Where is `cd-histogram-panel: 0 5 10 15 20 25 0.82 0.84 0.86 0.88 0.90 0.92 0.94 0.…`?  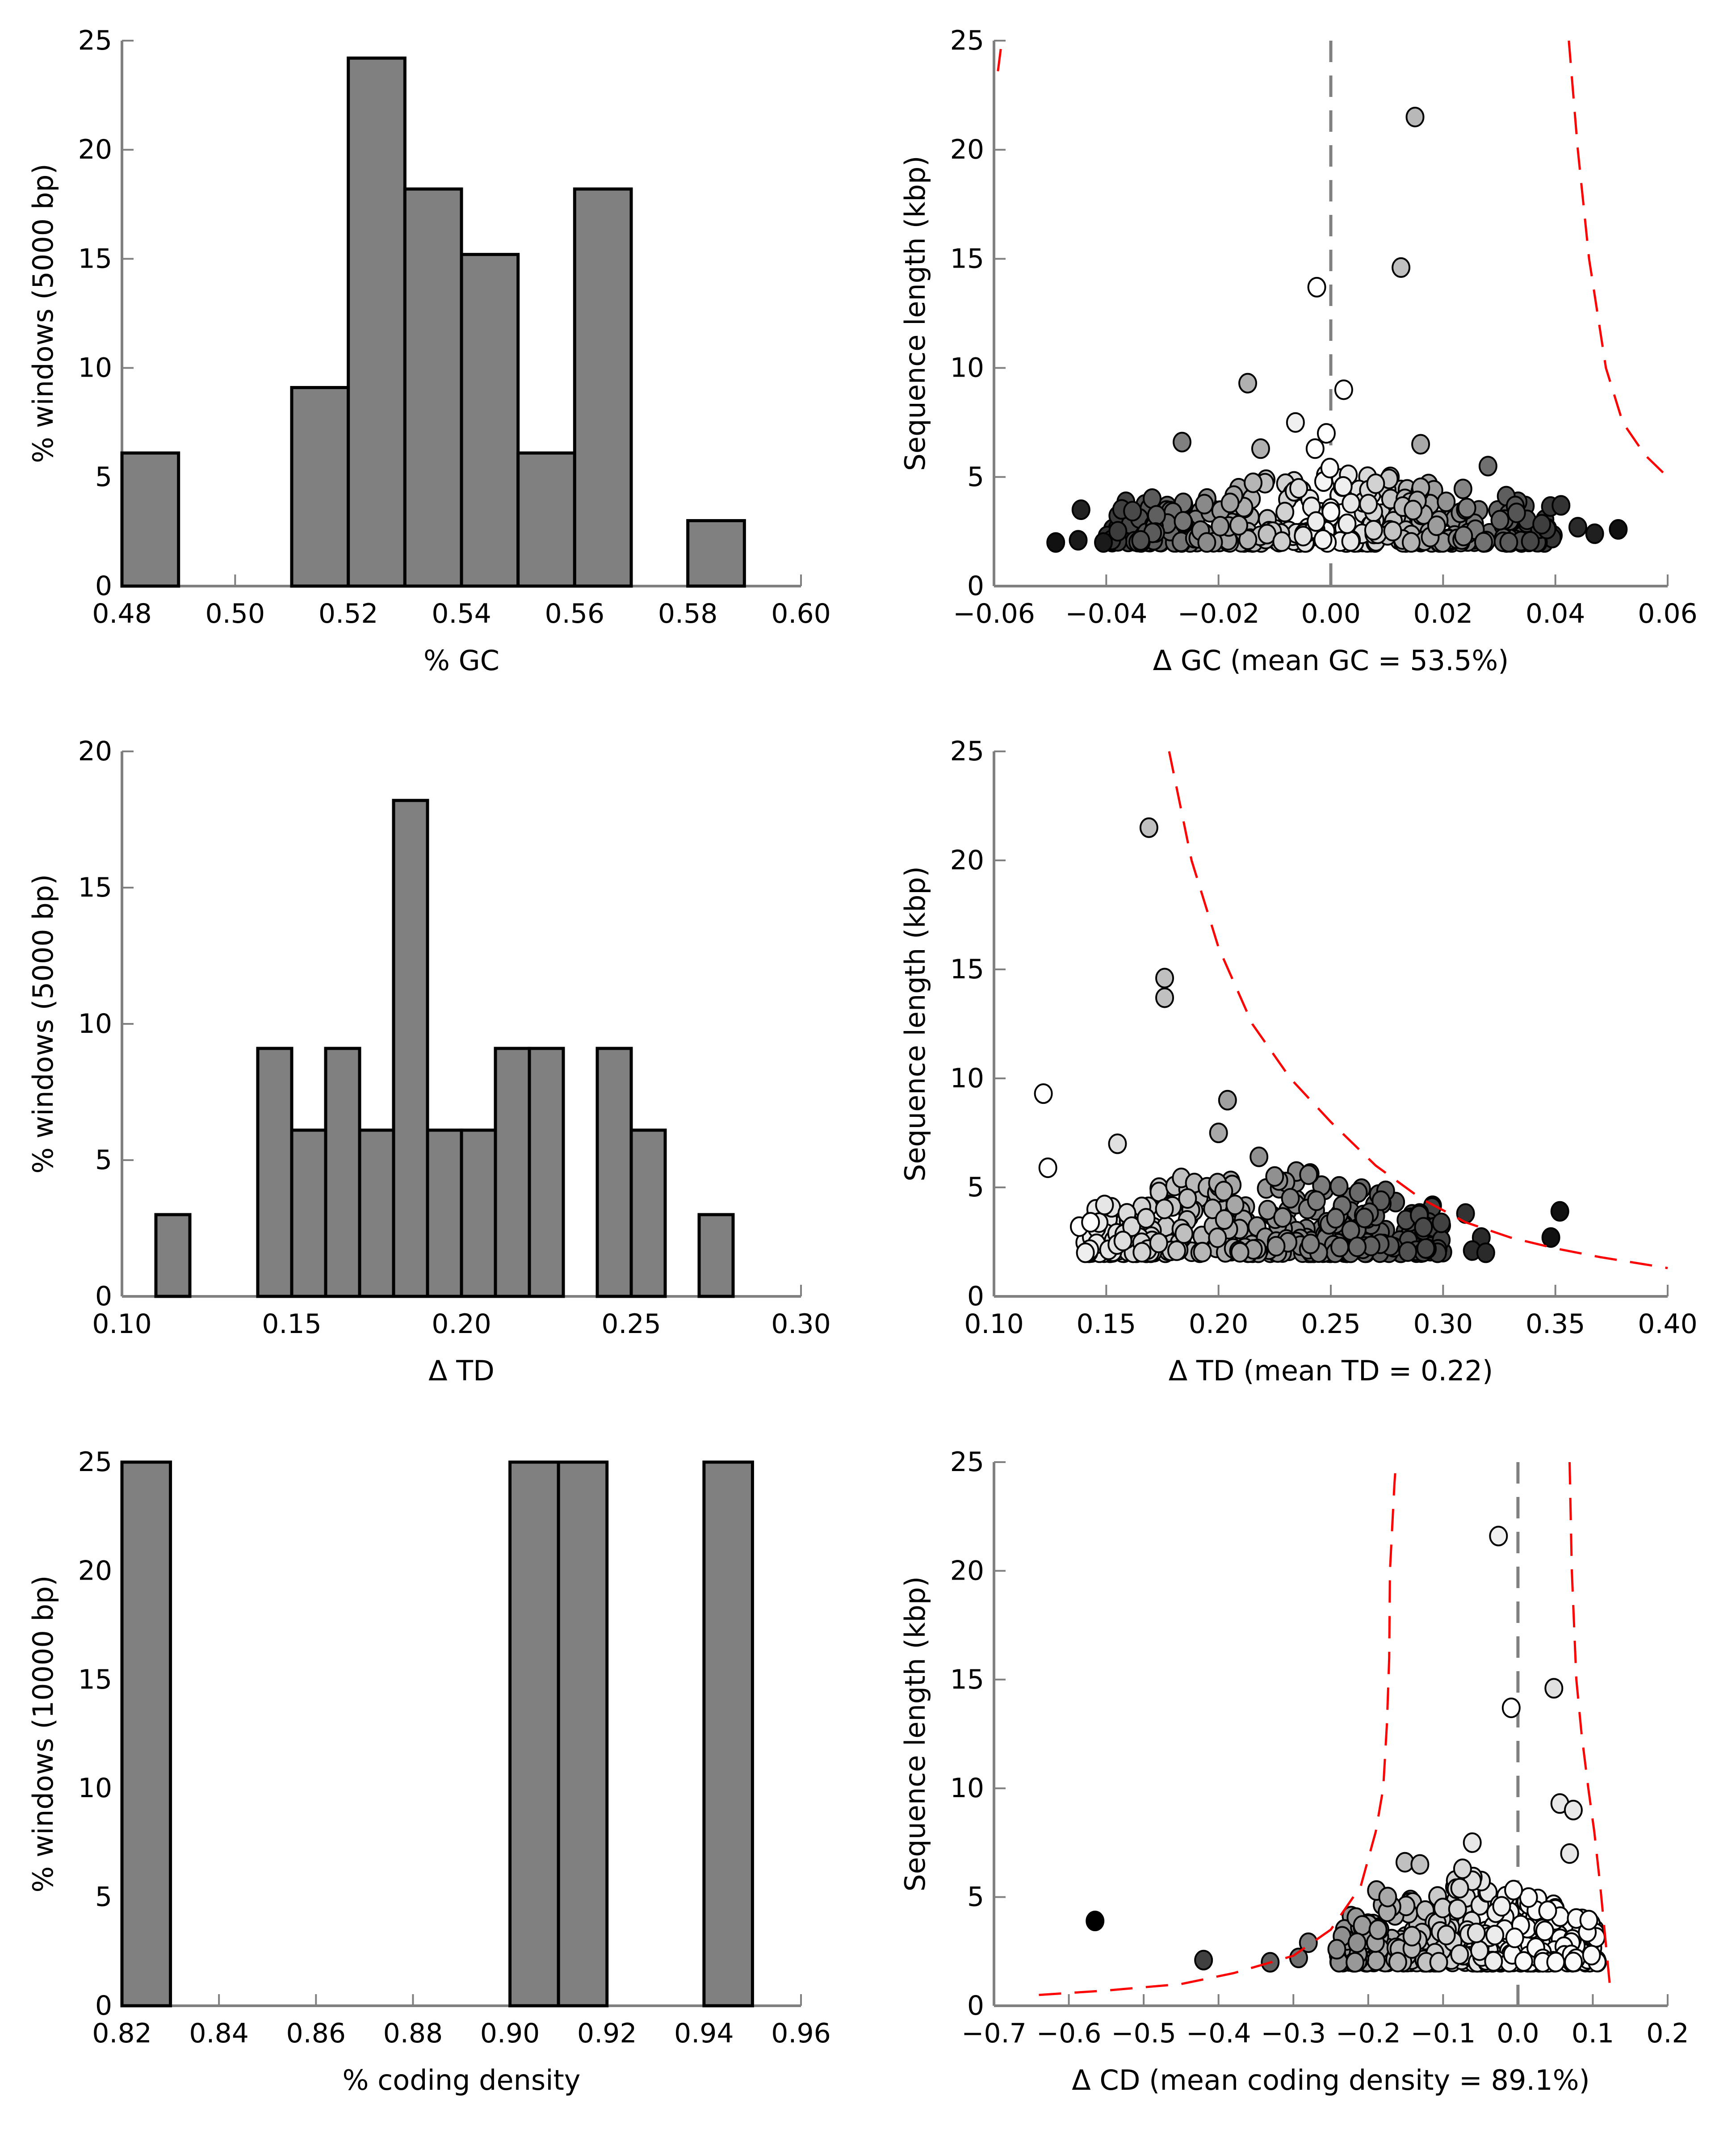 cd-histogram-panel: 0 5 10 15 20 25 0.82 0.84 0.86 0.88 0.90 0.92 0.94 0.… is located at coordinates (429, 1771).